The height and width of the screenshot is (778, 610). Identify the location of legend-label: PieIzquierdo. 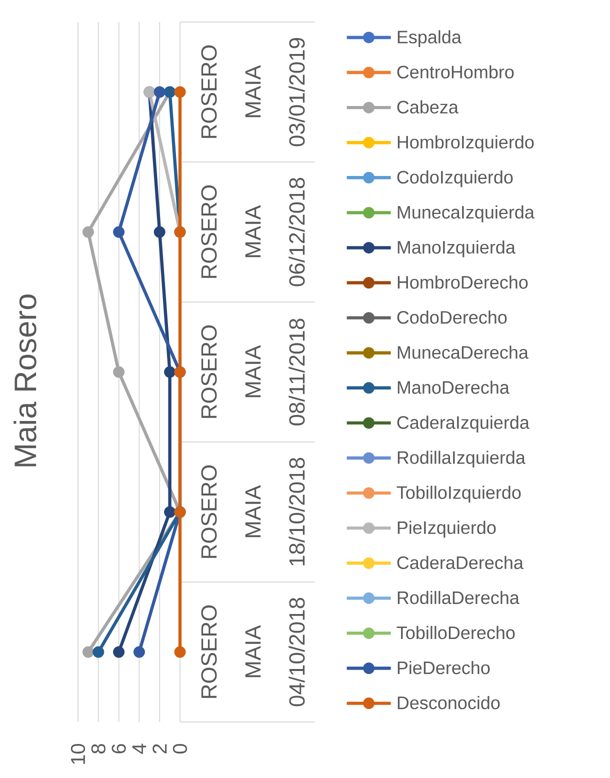
(447, 529).